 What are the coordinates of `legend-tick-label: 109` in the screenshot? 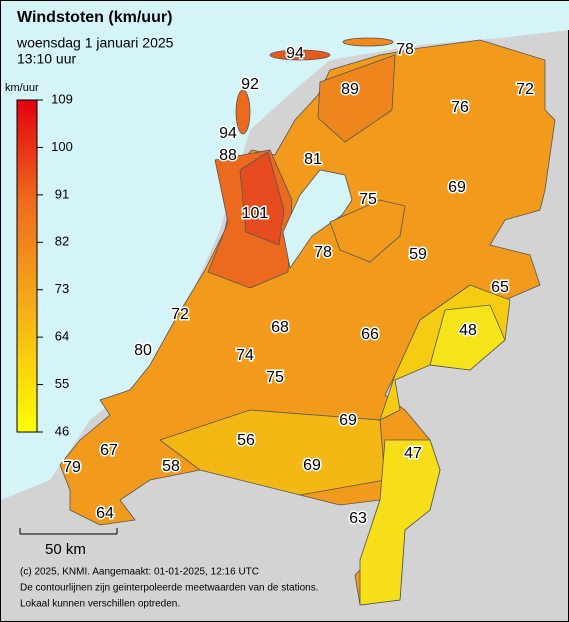 It's located at (62, 98).